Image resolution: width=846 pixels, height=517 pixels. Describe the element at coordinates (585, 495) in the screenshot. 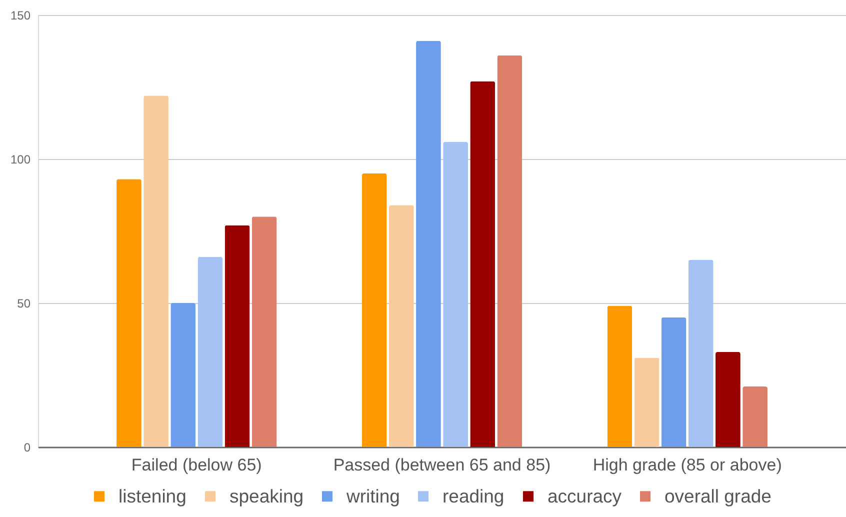

I see `legend-label: accuracy` at that location.